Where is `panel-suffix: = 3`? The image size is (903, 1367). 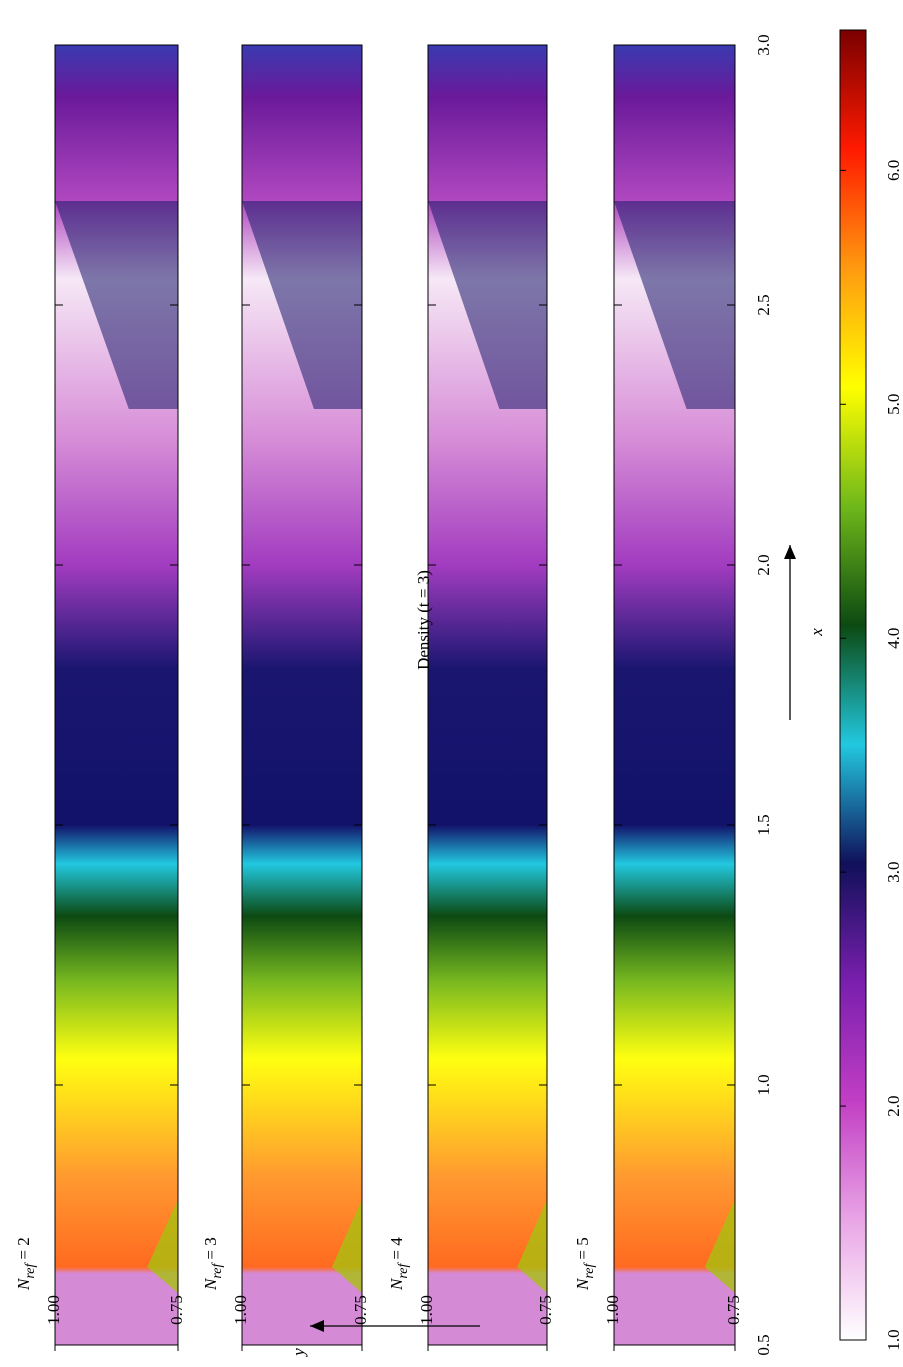
panel-suffix: = 3 is located at coordinates (210, 1248).